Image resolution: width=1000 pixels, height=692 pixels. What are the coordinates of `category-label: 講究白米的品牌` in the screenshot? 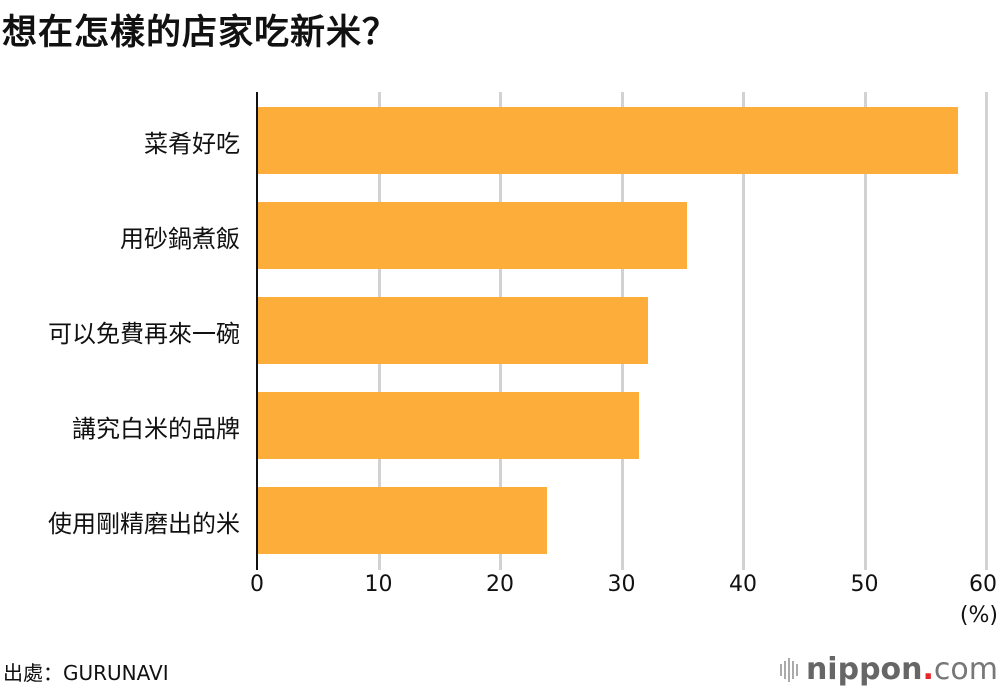 It's located at (156, 429).